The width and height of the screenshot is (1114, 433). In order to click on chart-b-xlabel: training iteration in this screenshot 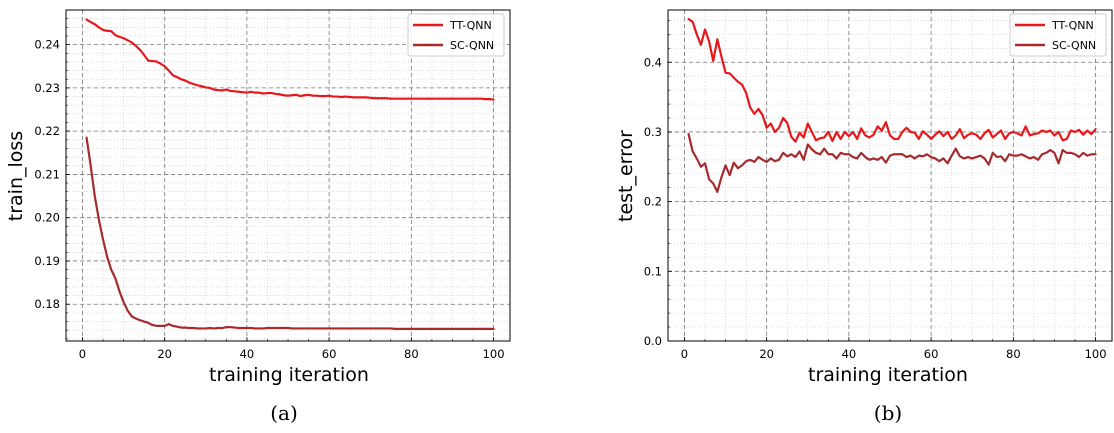, I will do `click(888, 375)`.